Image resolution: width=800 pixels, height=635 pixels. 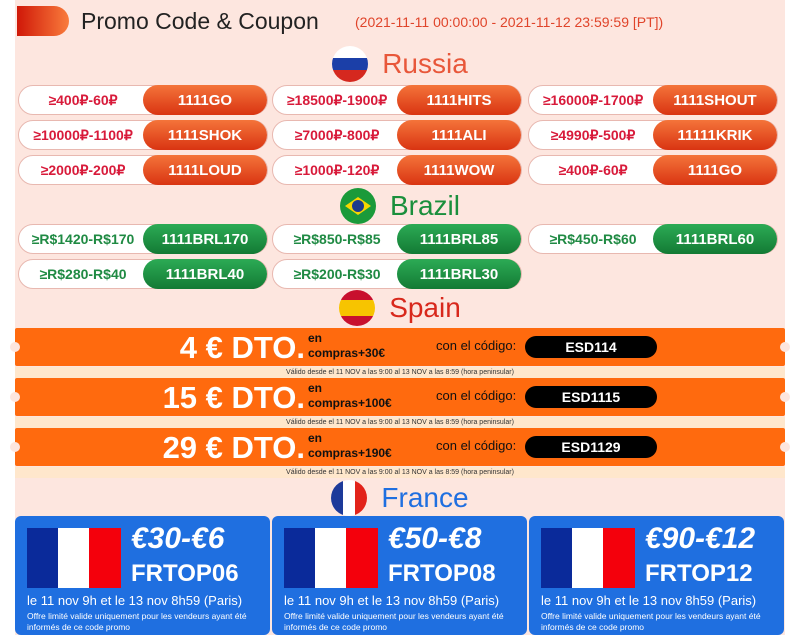 What do you see at coordinates (83, 239) in the screenshot?
I see `coupon-threshold: ≥R$1420-R$170` at bounding box center [83, 239].